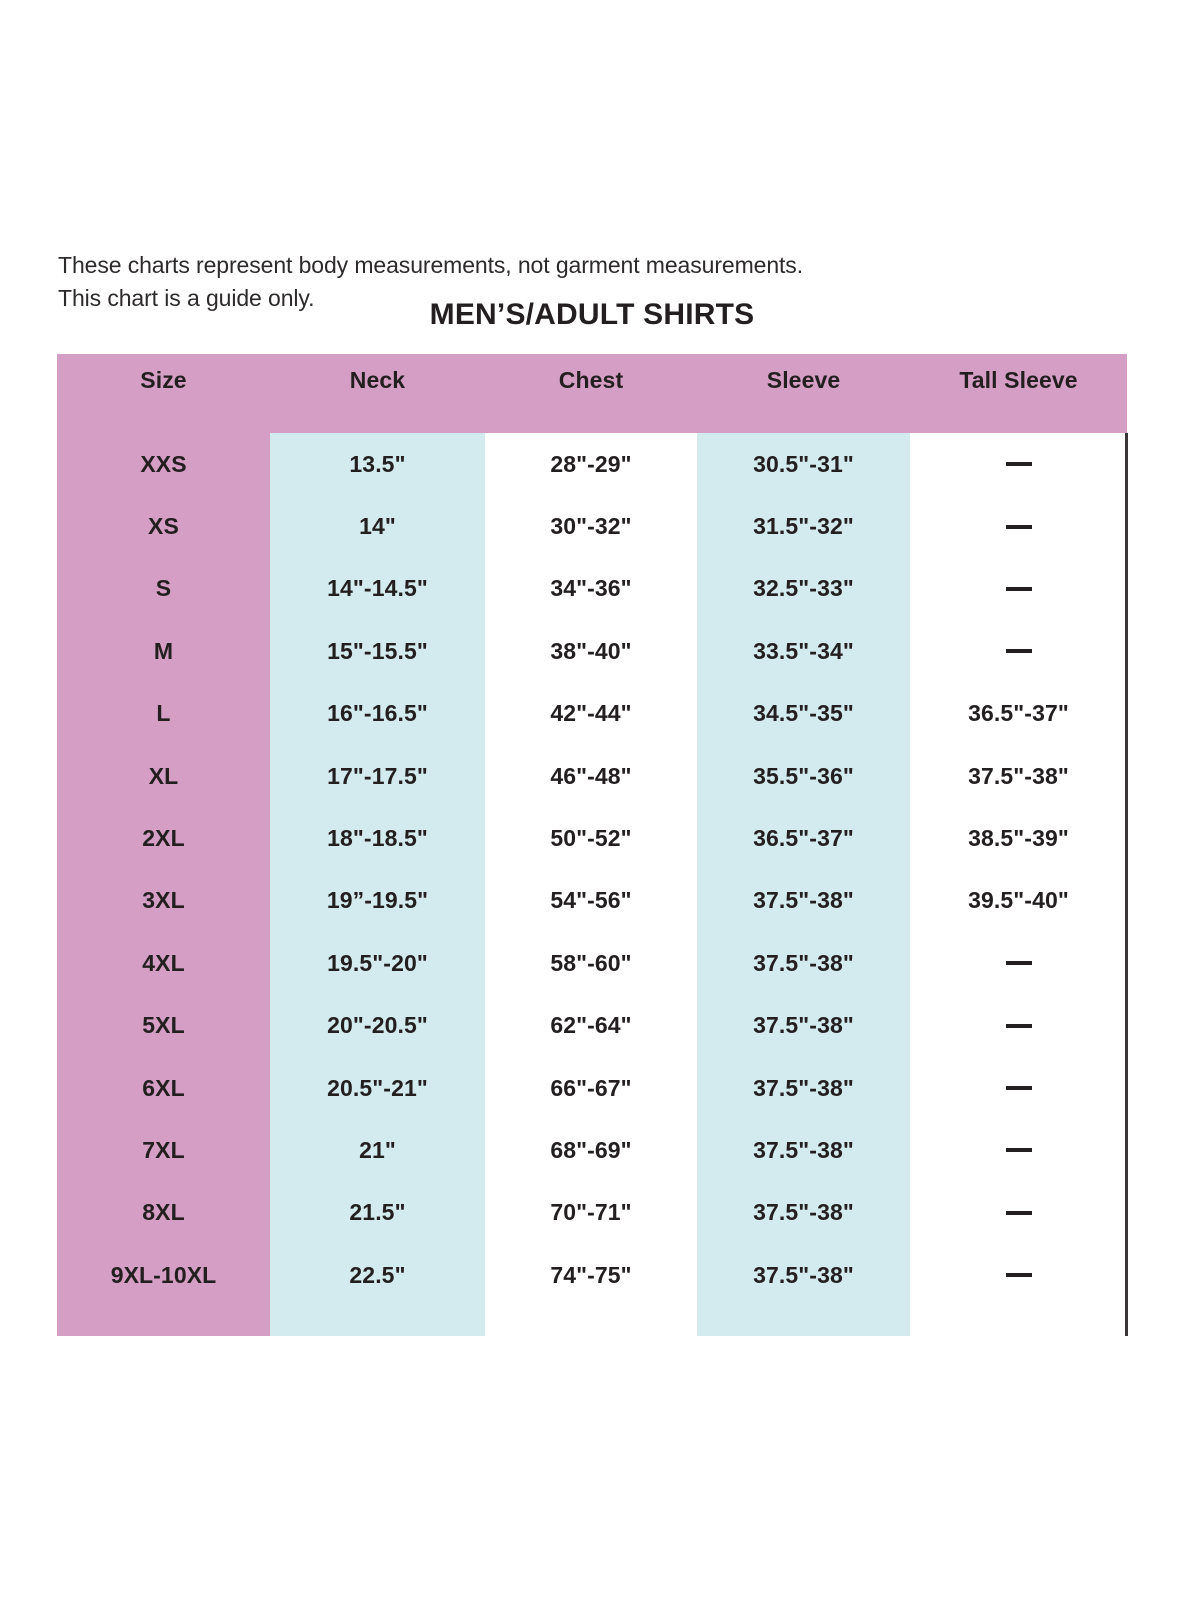 The image size is (1200, 1600). Describe the element at coordinates (163, 900) in the screenshot. I see `cell-size: 3XL` at that location.